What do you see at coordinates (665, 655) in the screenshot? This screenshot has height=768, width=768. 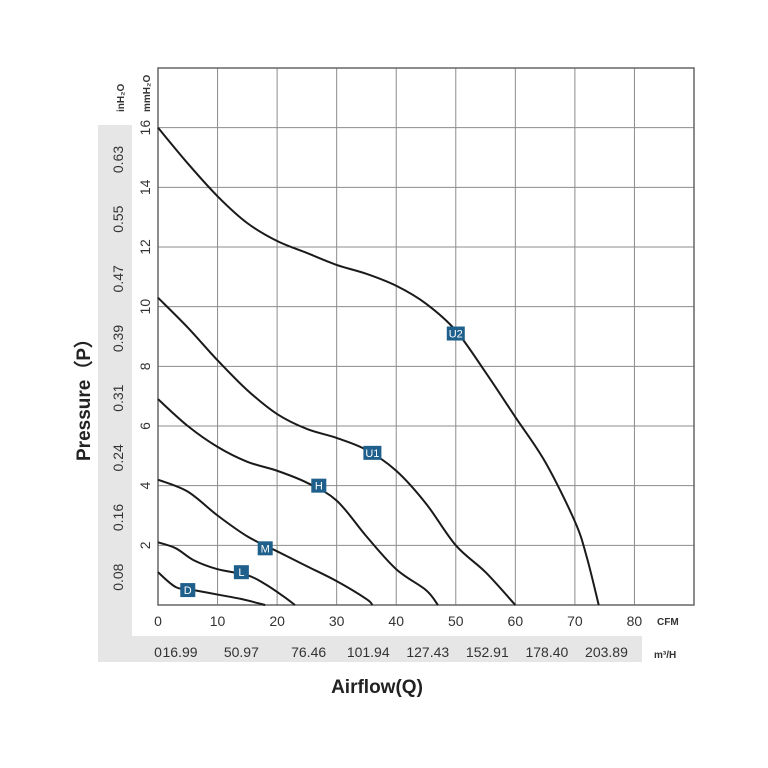 I see `x2-unit-label: m³/H` at bounding box center [665, 655].